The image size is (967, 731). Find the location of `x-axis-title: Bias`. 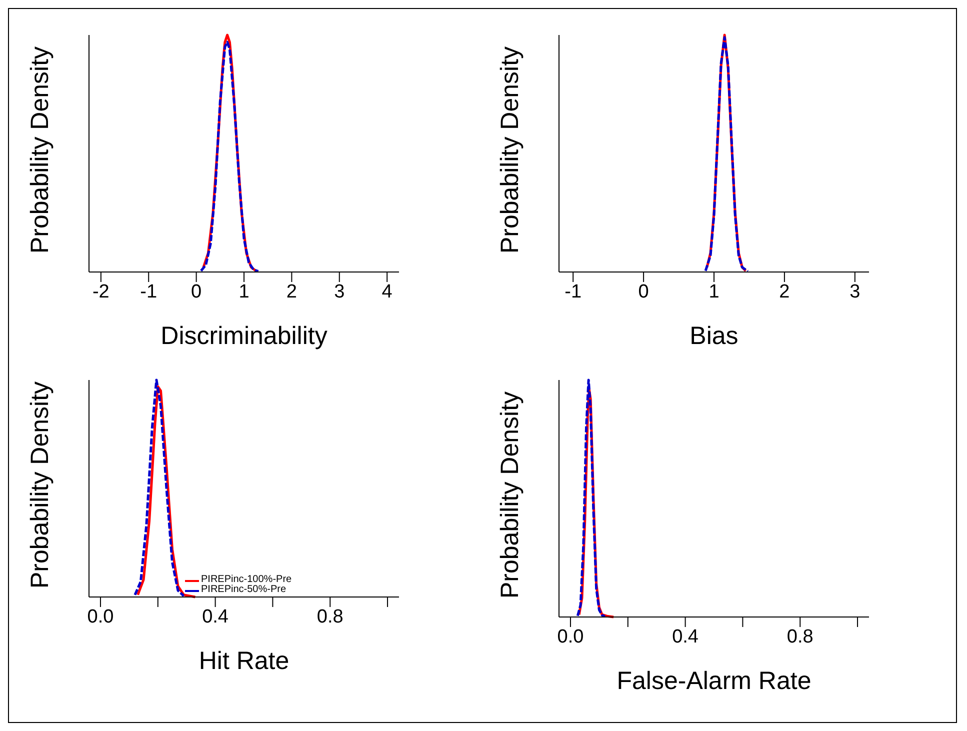

x-axis-title: Bias is located at coordinates (714, 336).